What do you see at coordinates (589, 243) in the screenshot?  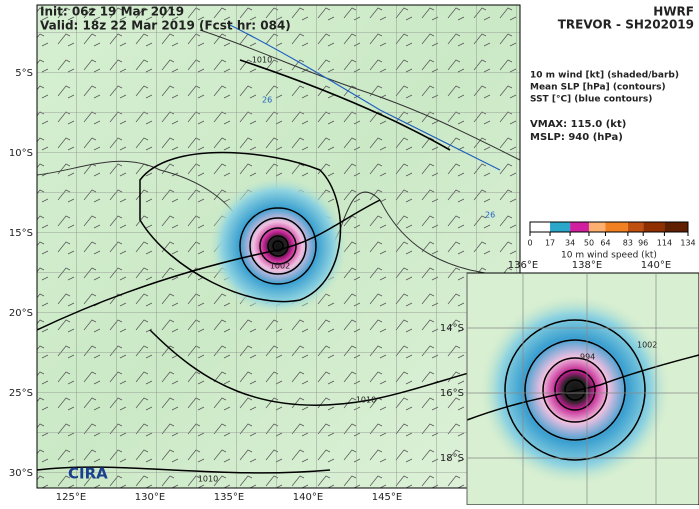 I see `colorbar-tick-label: 50` at bounding box center [589, 243].